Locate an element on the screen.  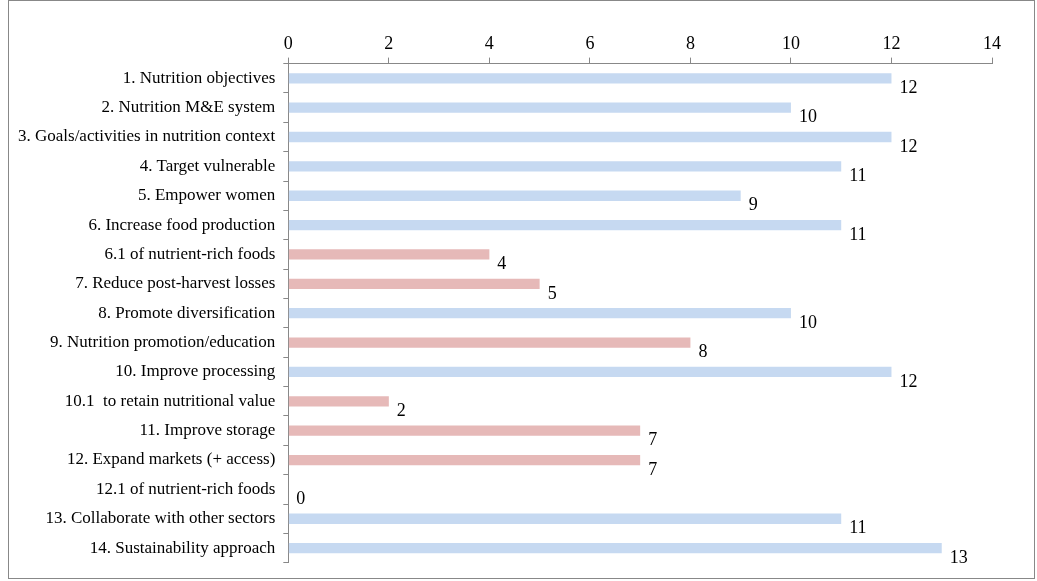
y-tick-label: 3. Goals/activities in nutrition context is located at coordinates (146, 136).